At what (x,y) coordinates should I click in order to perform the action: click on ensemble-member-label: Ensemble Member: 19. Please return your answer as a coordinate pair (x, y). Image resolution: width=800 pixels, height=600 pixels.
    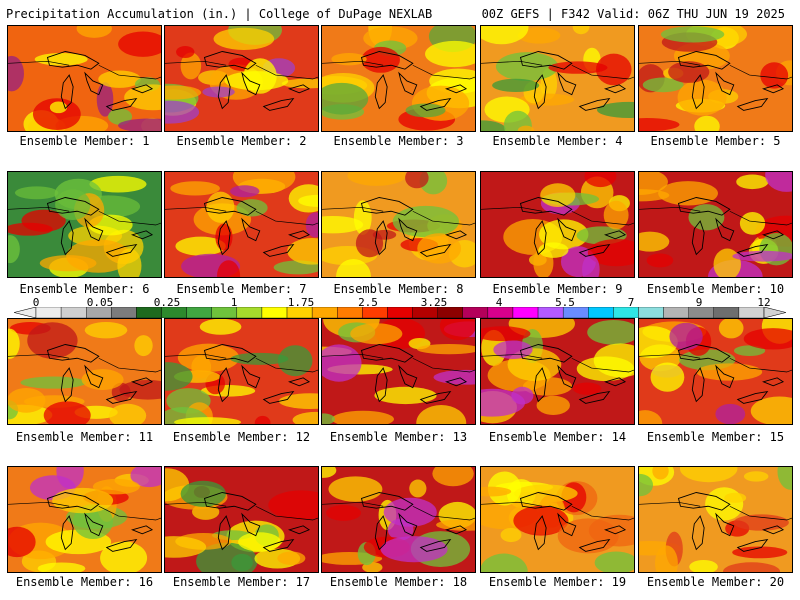
    Looking at the image, I should click on (557, 582).